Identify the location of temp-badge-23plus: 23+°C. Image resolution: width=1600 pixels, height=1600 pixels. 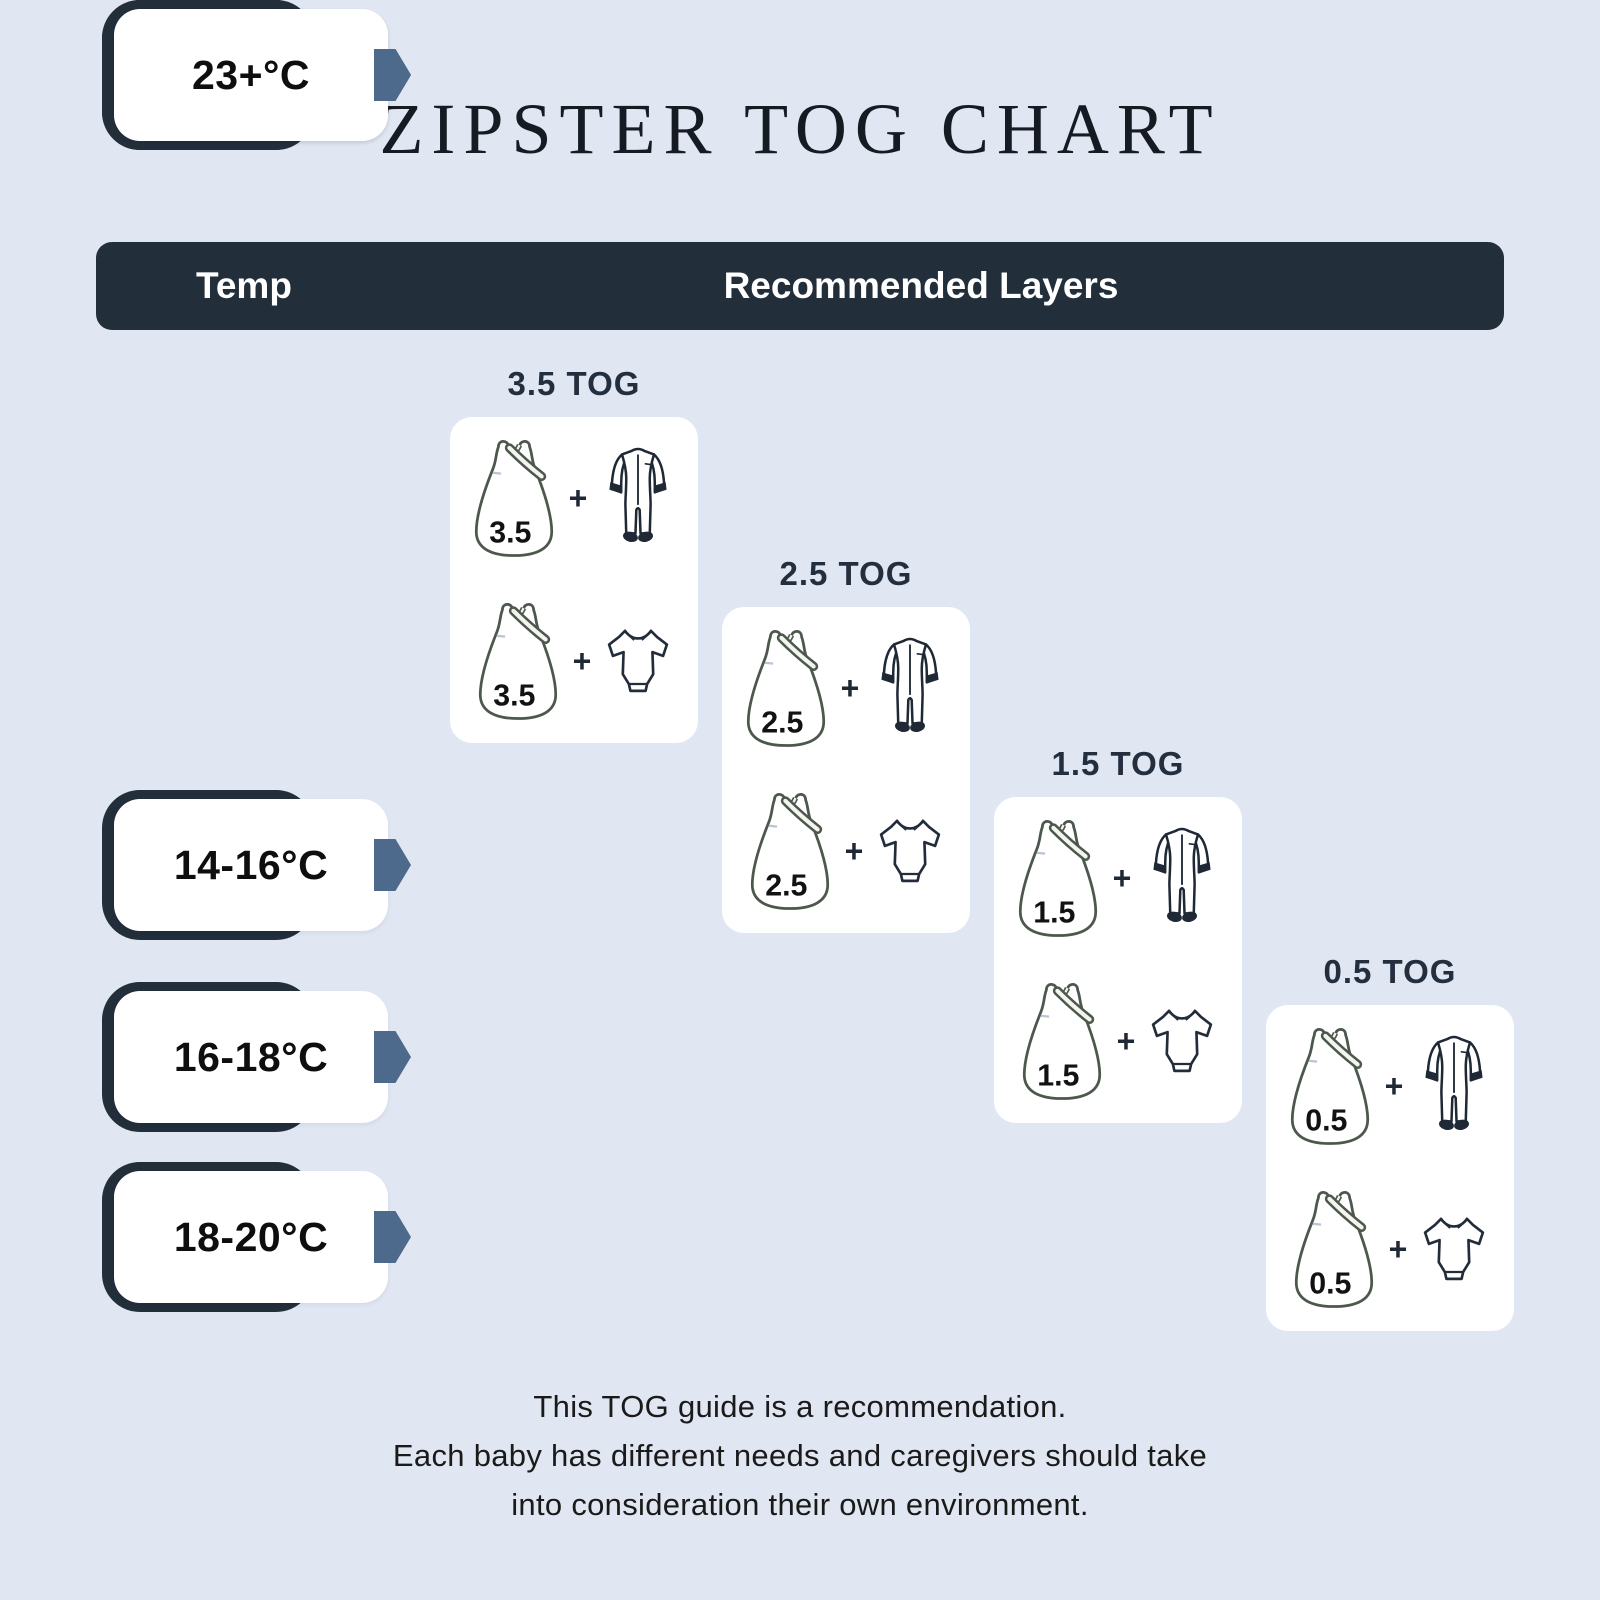
(262, 75).